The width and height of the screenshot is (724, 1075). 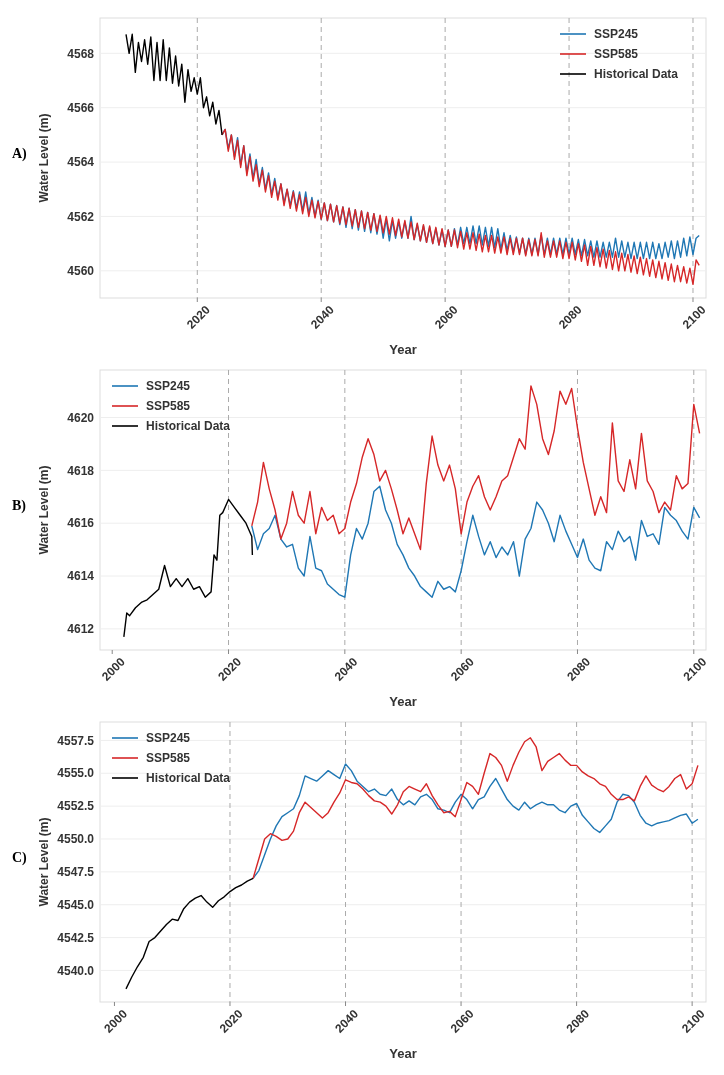 What do you see at coordinates (81, 162) in the screenshot?
I see `y-tick-label: 4564` at bounding box center [81, 162].